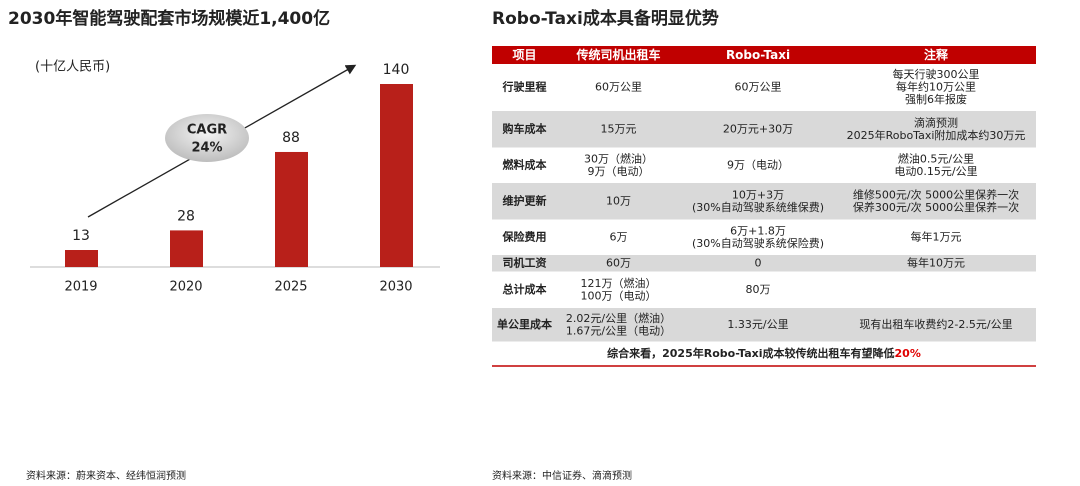 The height and width of the screenshot is (486, 1080). What do you see at coordinates (186, 216) in the screenshot?
I see `data-label: 28` at bounding box center [186, 216].